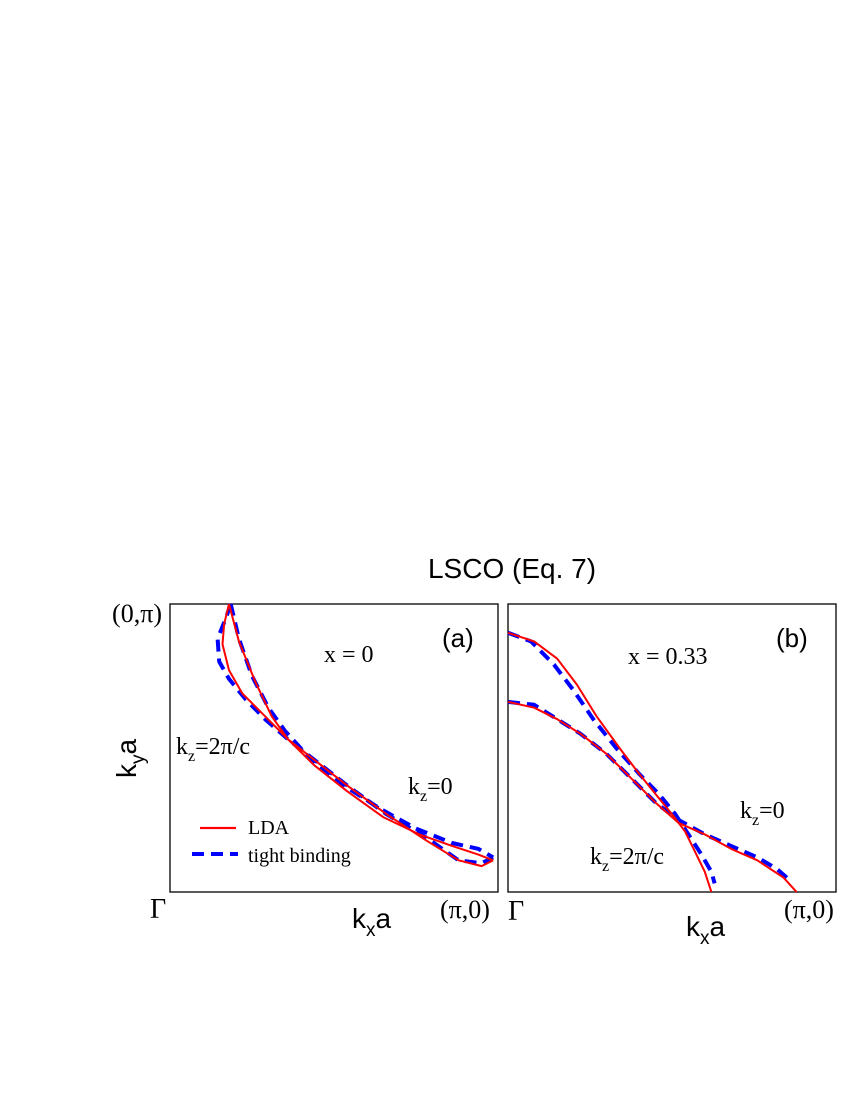 The height and width of the screenshot is (1100, 850). Describe the element at coordinates (809, 909) in the screenshot. I see `x-corner-label-b: (π,0)` at that location.